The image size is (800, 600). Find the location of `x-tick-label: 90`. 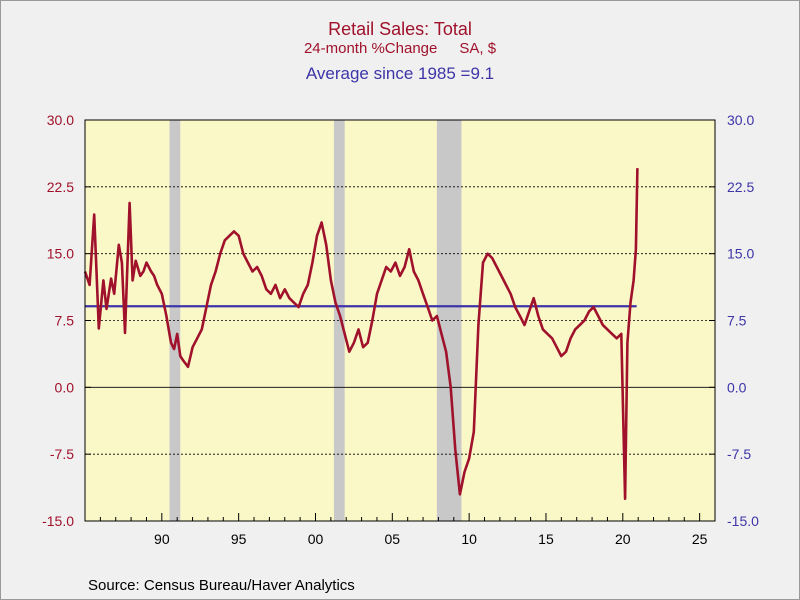

x-tick-label: 90 is located at coordinates (162, 539).